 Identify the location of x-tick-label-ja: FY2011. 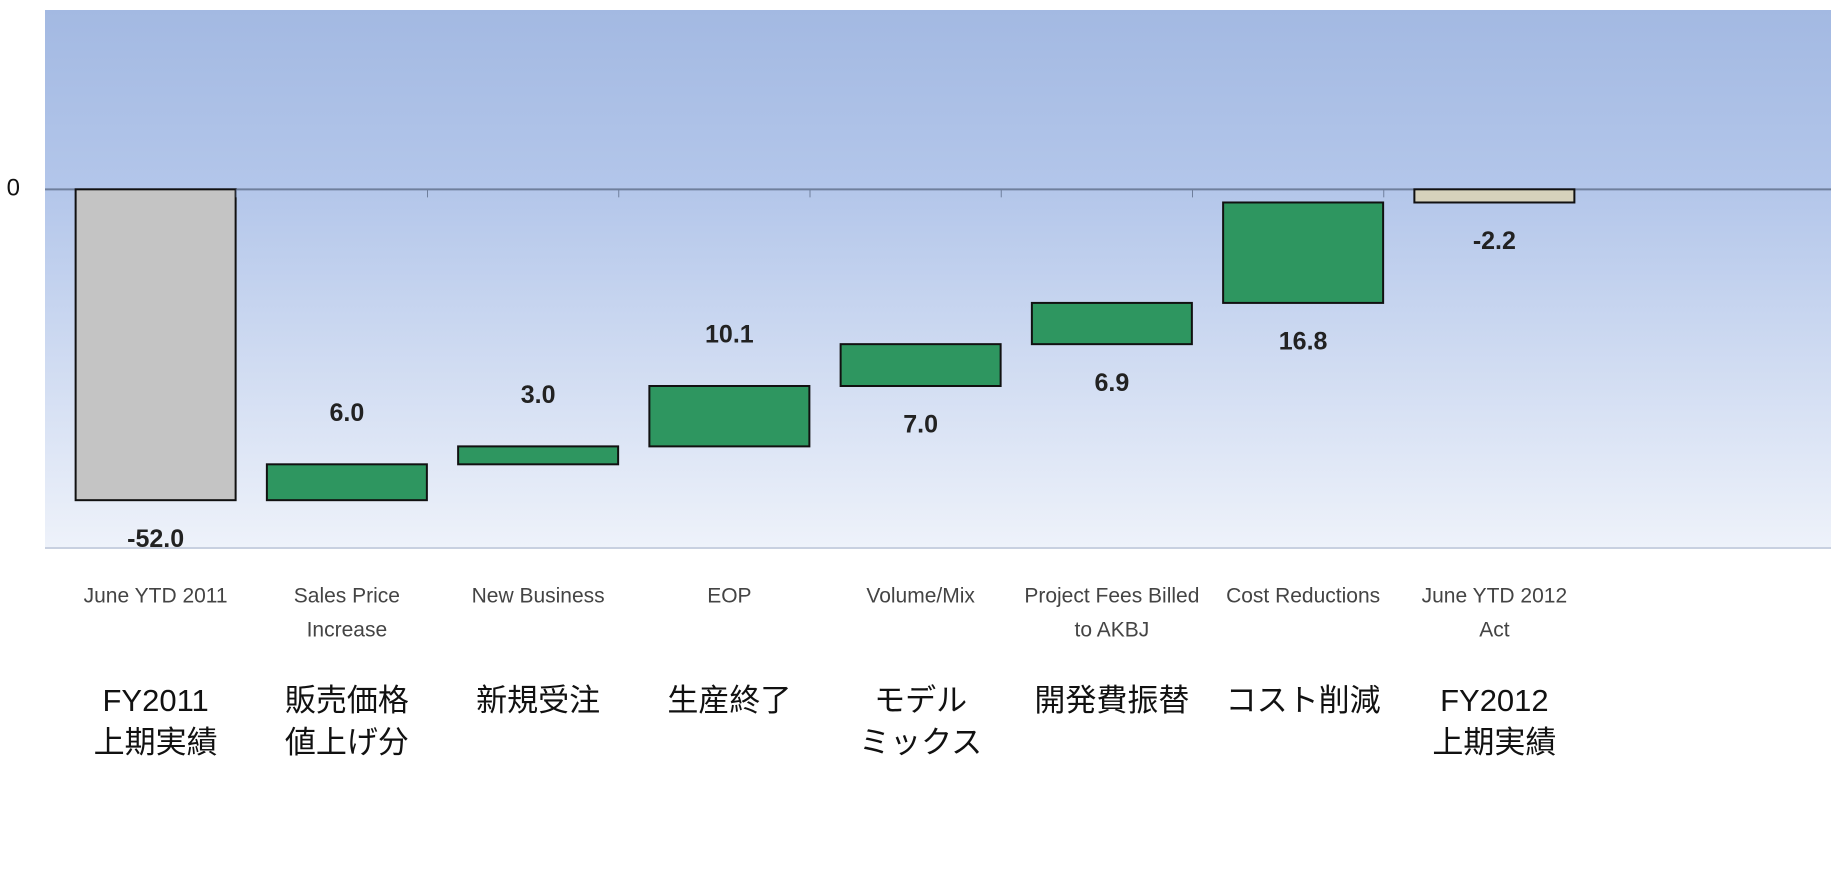
(155, 700).